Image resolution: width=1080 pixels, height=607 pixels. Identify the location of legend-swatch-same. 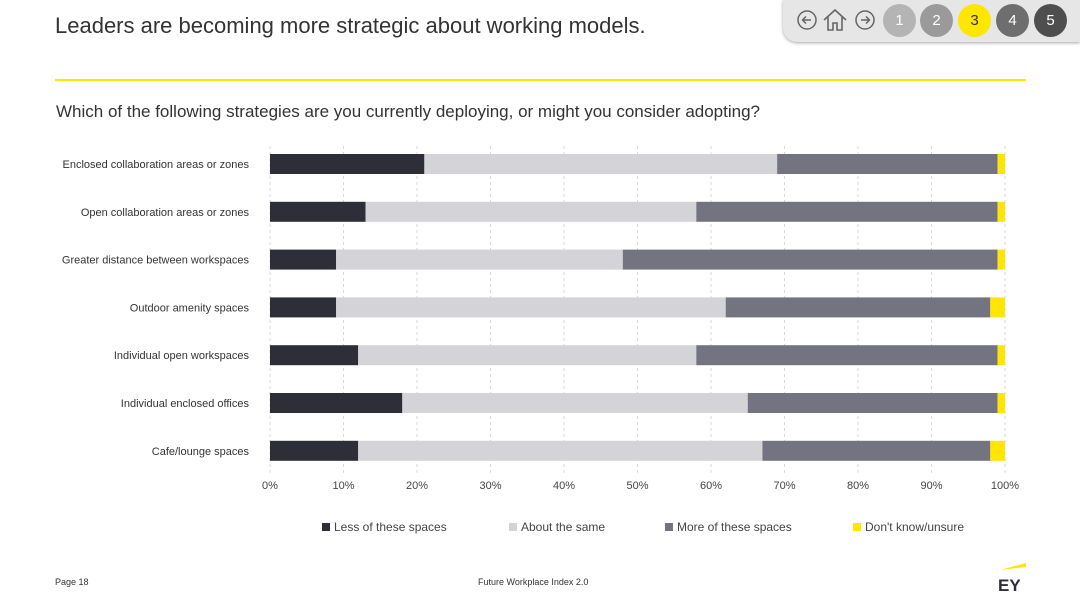
(513, 527).